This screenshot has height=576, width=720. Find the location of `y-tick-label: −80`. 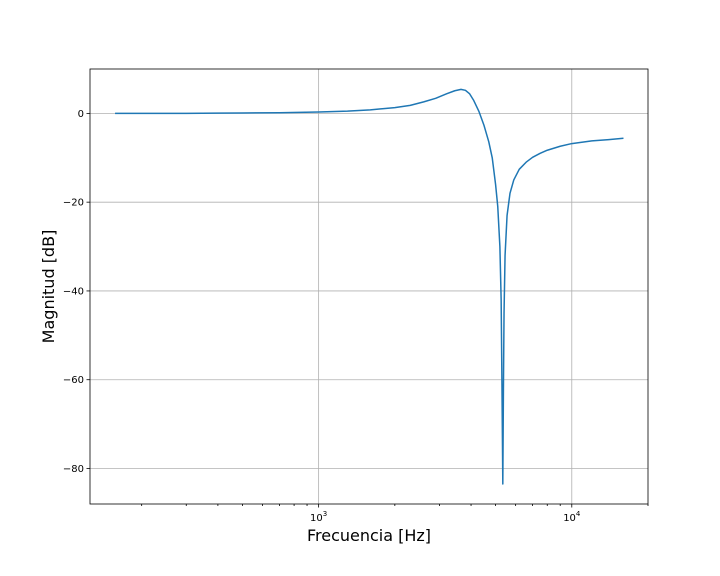

y-tick-label: −80 is located at coordinates (73, 469).